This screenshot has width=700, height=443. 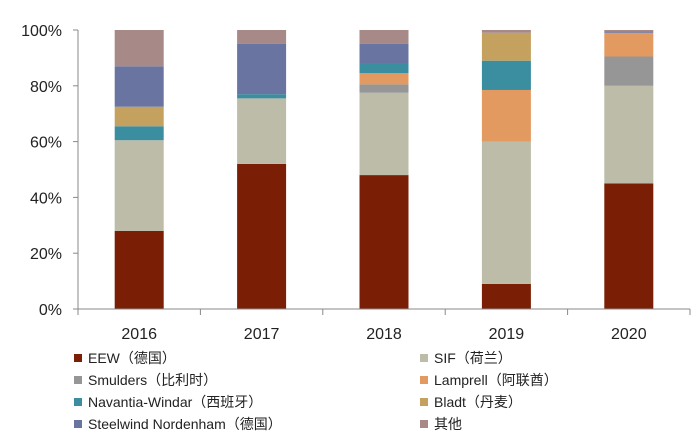 What do you see at coordinates (46, 143) in the screenshot?
I see `y-tick-label: 60%` at bounding box center [46, 143].